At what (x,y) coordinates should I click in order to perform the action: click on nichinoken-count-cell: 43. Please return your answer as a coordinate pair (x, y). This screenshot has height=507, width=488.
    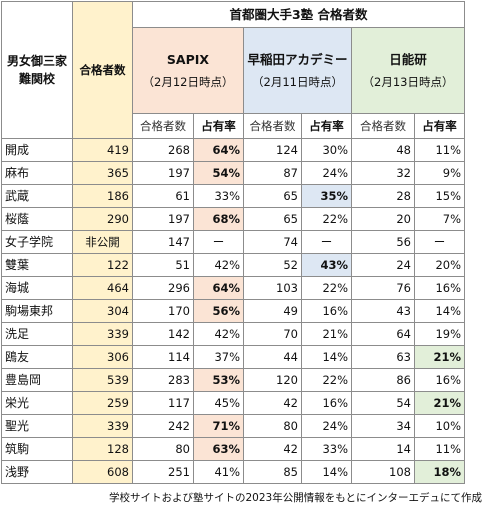
    Looking at the image, I should click on (383, 311).